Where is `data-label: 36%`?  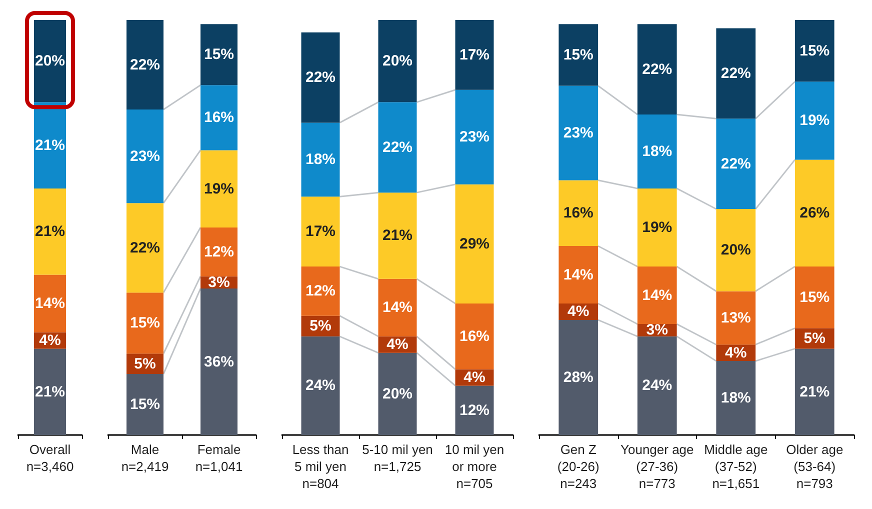 data-label: 36% is located at coordinates (219, 361).